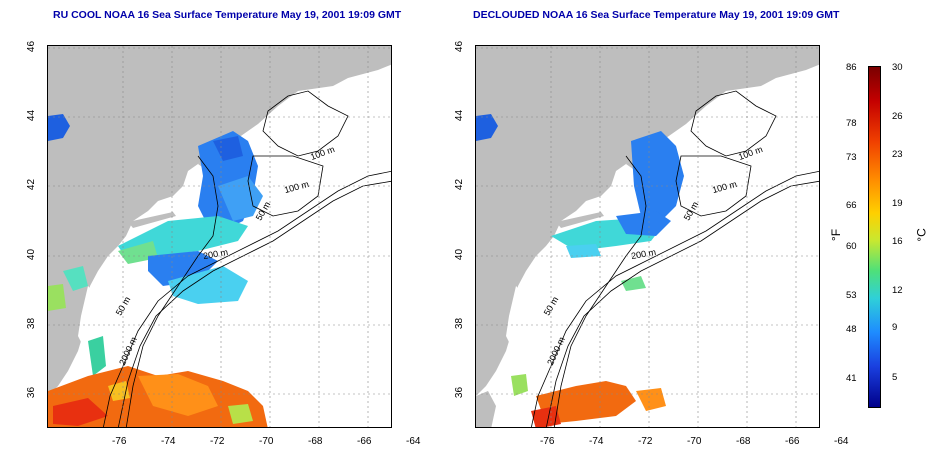 The width and height of the screenshot is (950, 475). What do you see at coordinates (851, 67) in the screenshot?
I see `fahrenheit-tick: 86` at bounding box center [851, 67].